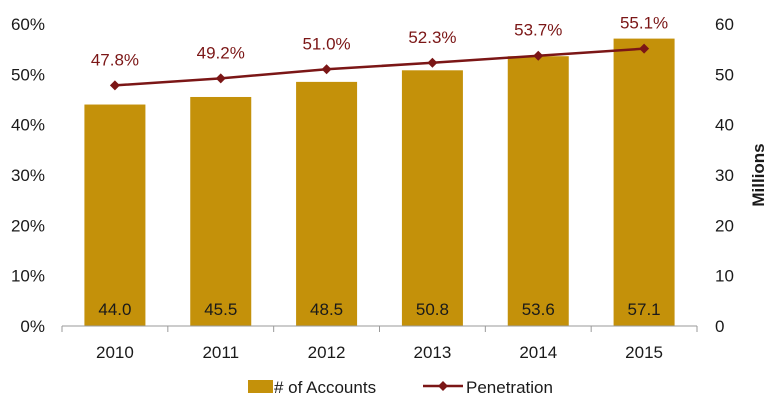  I want to click on right-tick-label: 30, so click(724, 175).